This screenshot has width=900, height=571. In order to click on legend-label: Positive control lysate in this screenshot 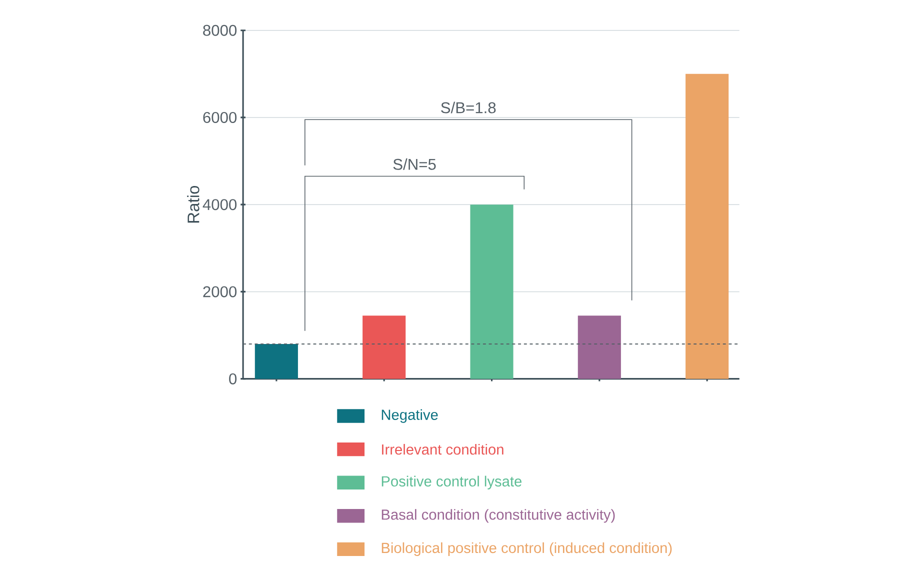, I will do `click(452, 483)`.